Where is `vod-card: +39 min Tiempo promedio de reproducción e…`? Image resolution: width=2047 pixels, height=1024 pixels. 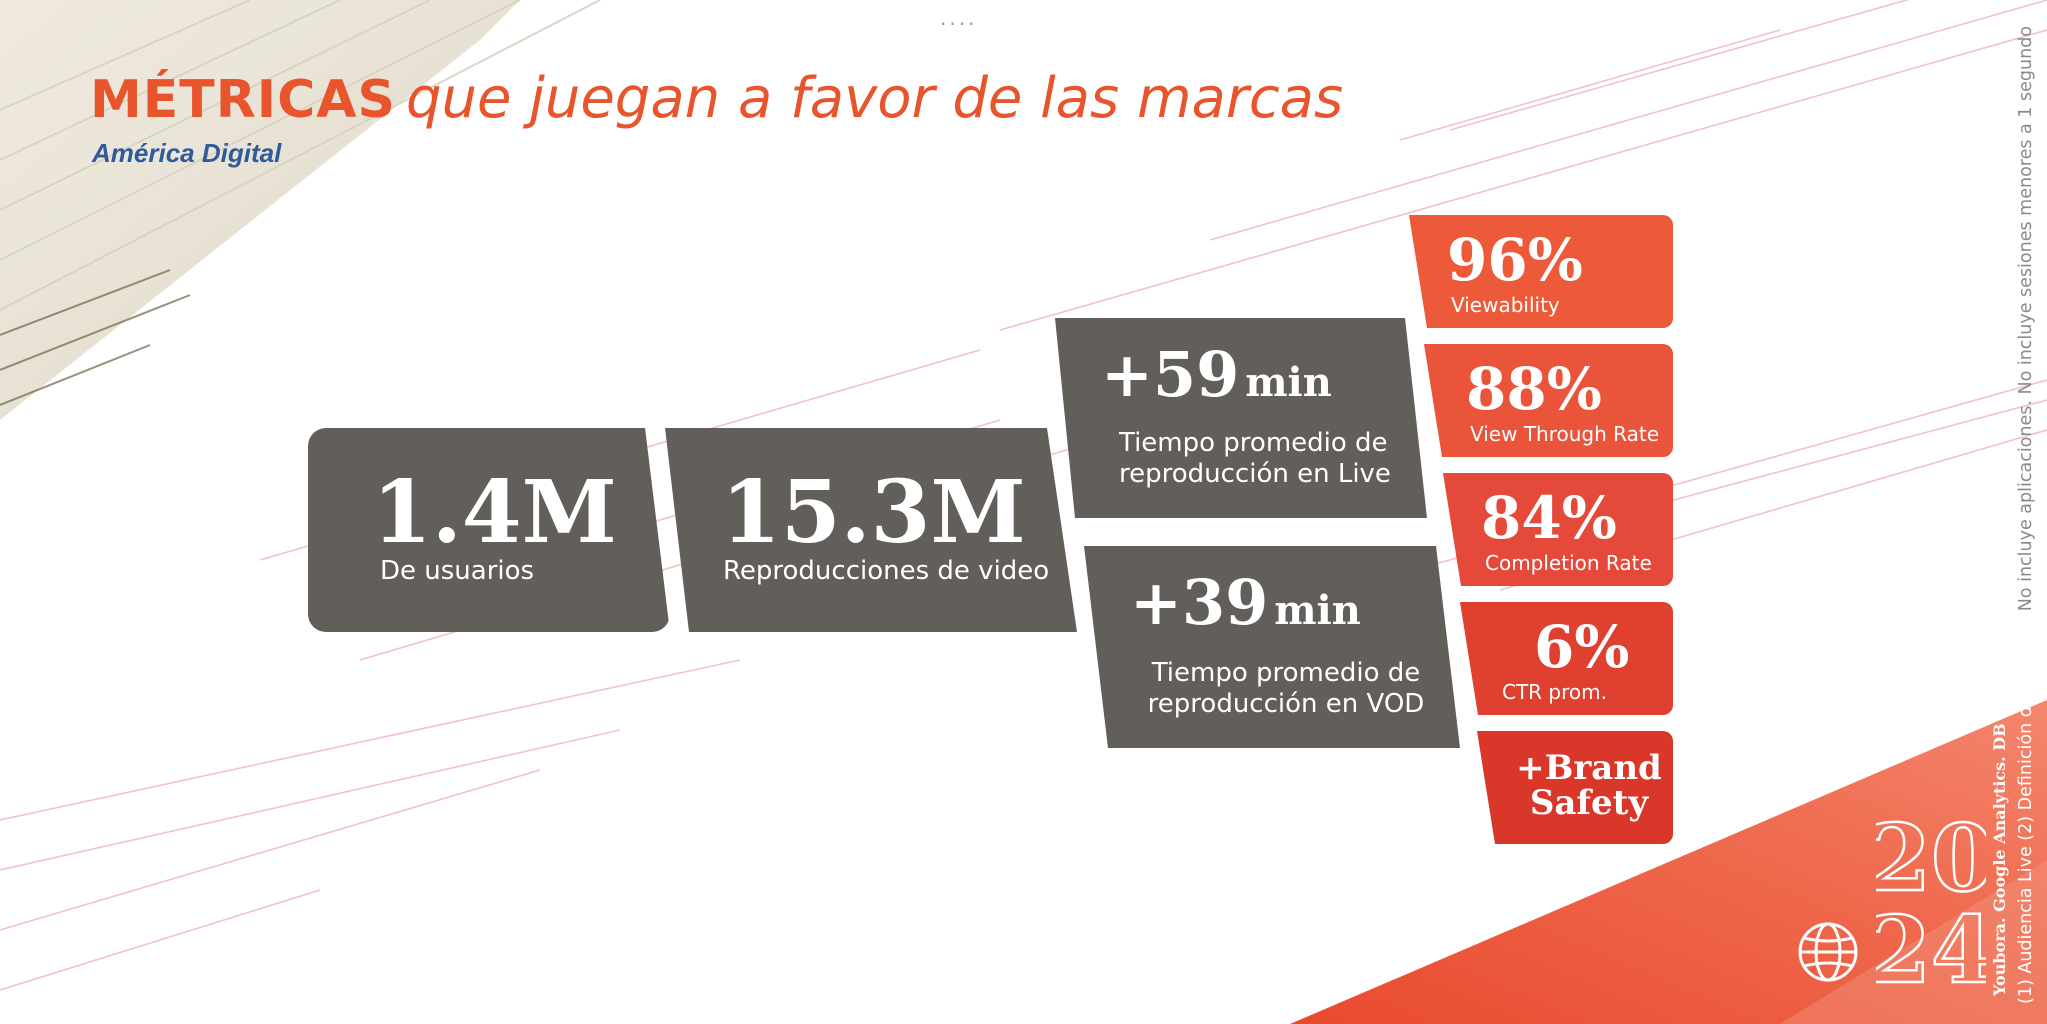
vod-card: +39 min Tiempo promedio de reproducción e… is located at coordinates (1272, 647).